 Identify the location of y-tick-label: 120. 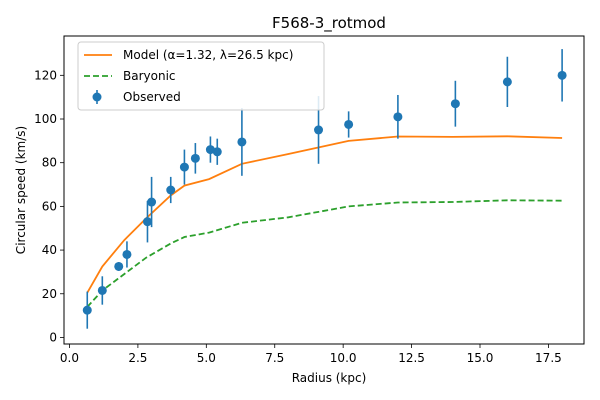
(45, 75).